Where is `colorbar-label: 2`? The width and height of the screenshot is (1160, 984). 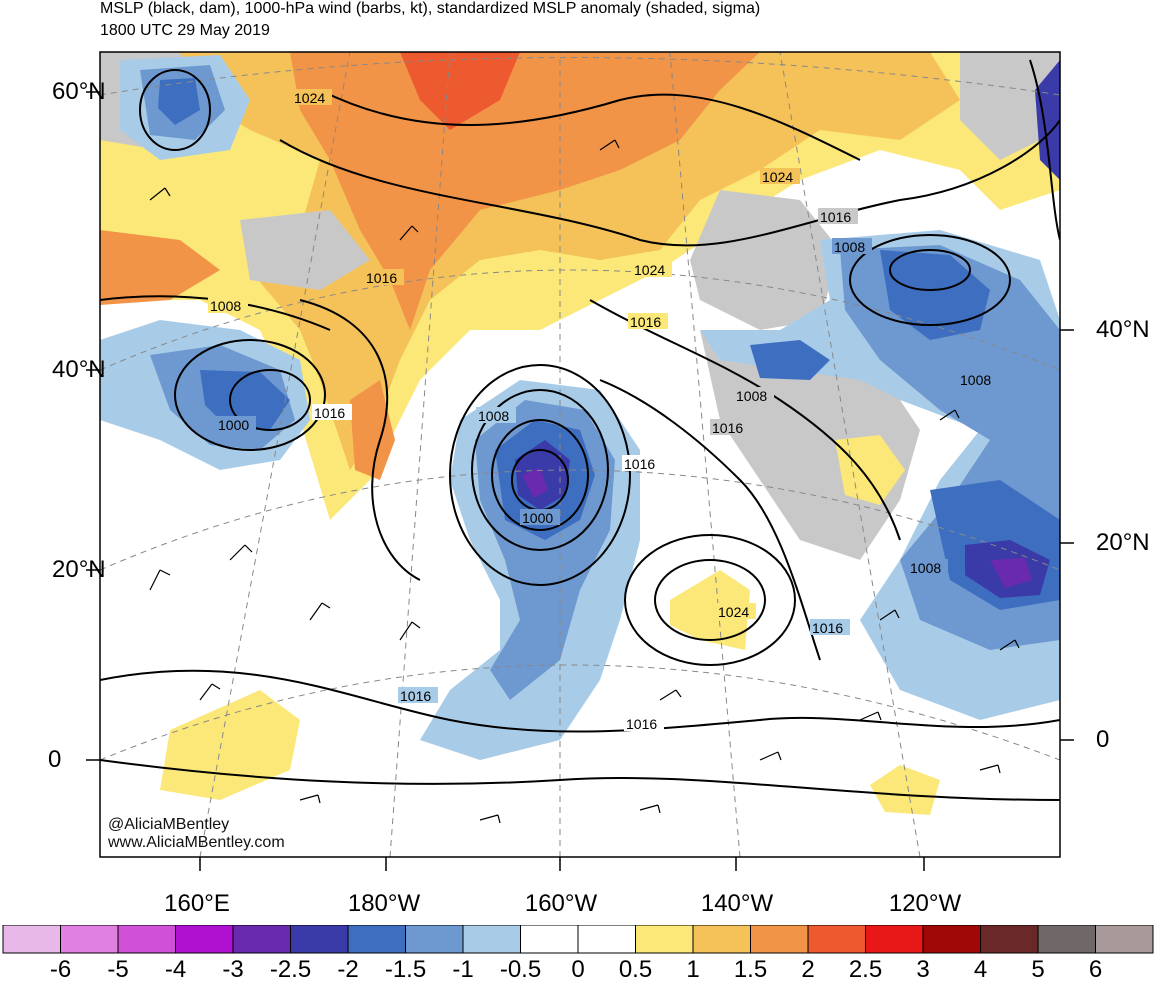
colorbar-label: 2 is located at coordinates (808, 969).